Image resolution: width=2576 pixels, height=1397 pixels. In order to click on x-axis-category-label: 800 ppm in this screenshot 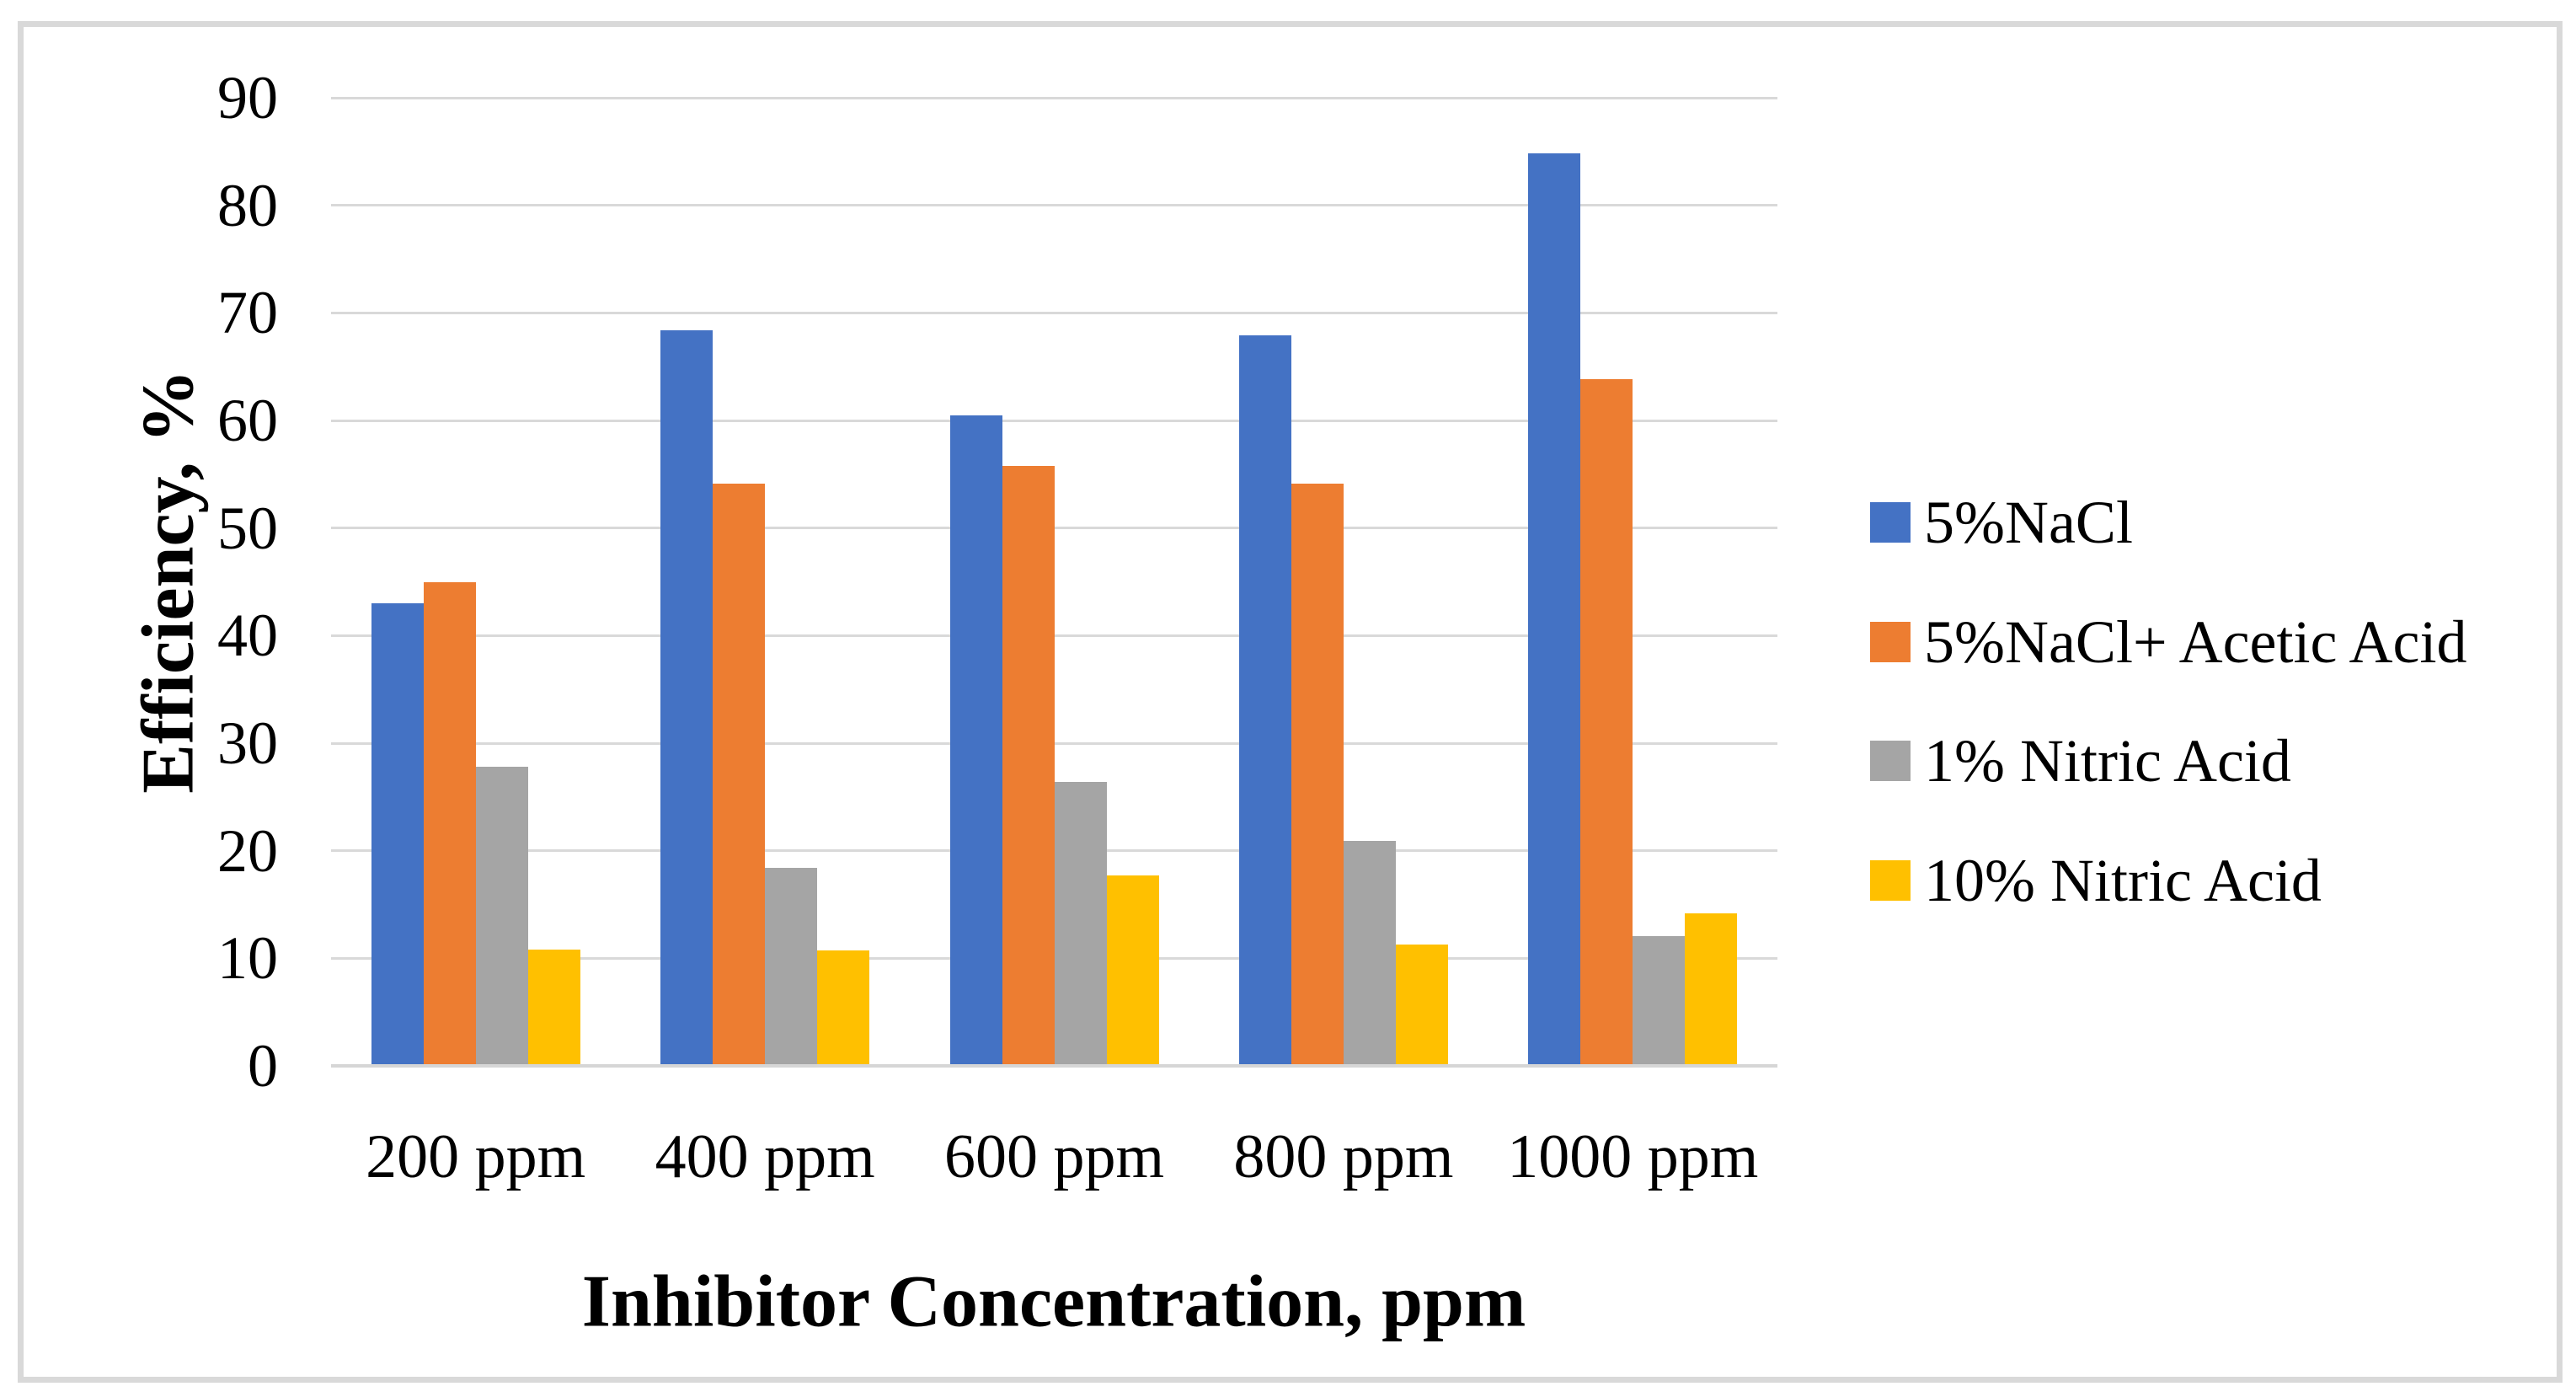, I will do `click(1343, 1156)`.